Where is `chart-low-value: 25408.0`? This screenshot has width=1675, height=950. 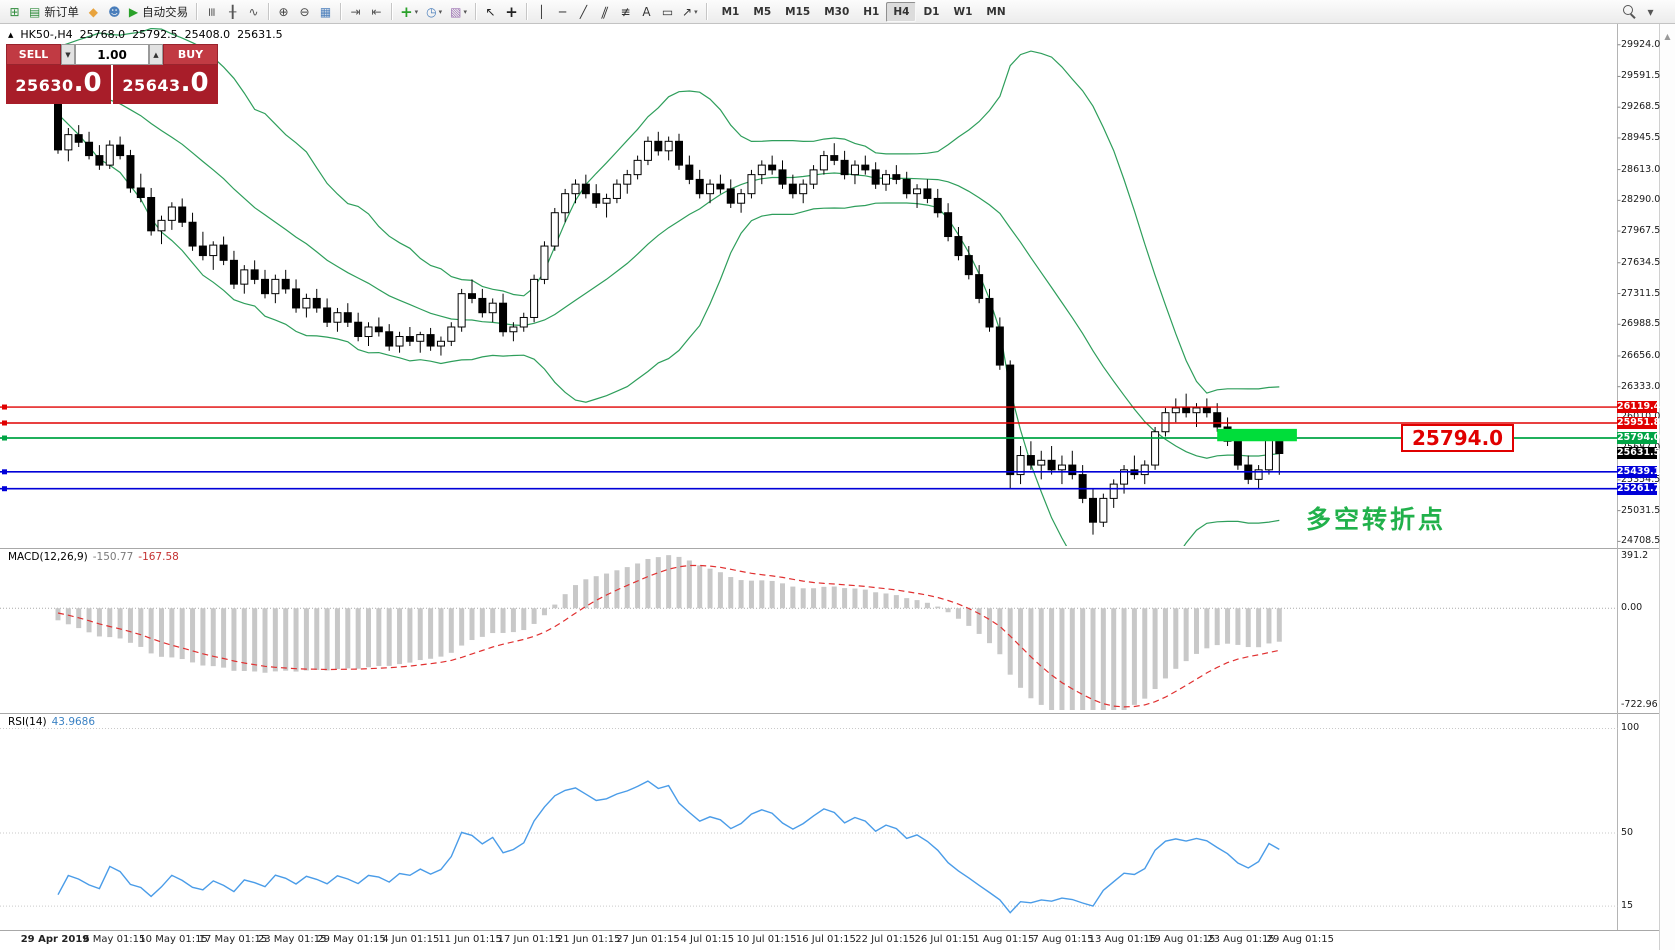 chart-low-value: 25408.0 is located at coordinates (207, 34).